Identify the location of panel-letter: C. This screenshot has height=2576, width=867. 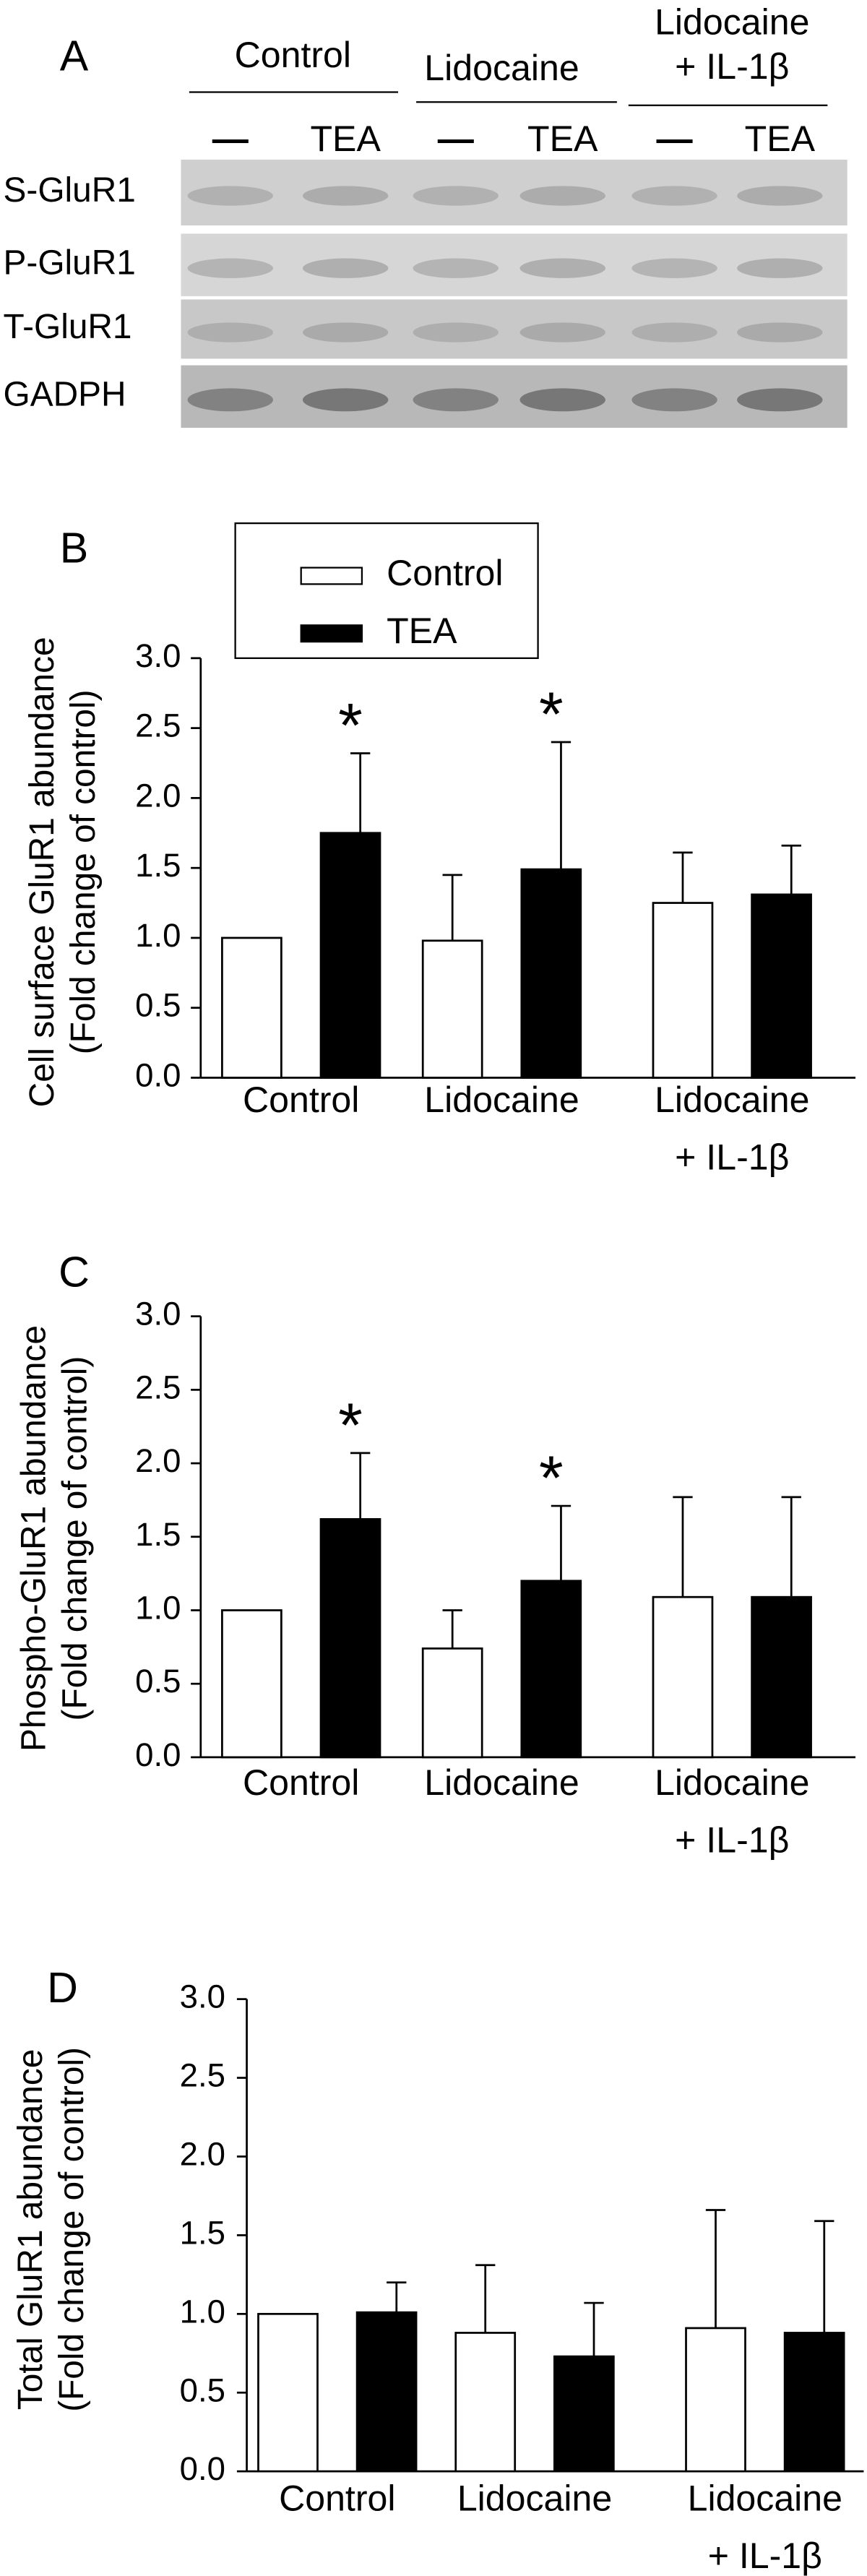
(74, 1271).